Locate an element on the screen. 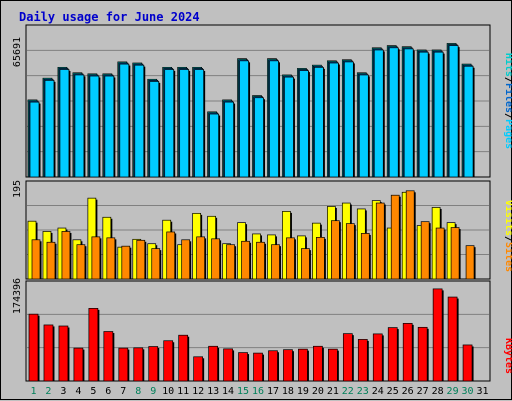  day-label: 24 is located at coordinates (378, 391).